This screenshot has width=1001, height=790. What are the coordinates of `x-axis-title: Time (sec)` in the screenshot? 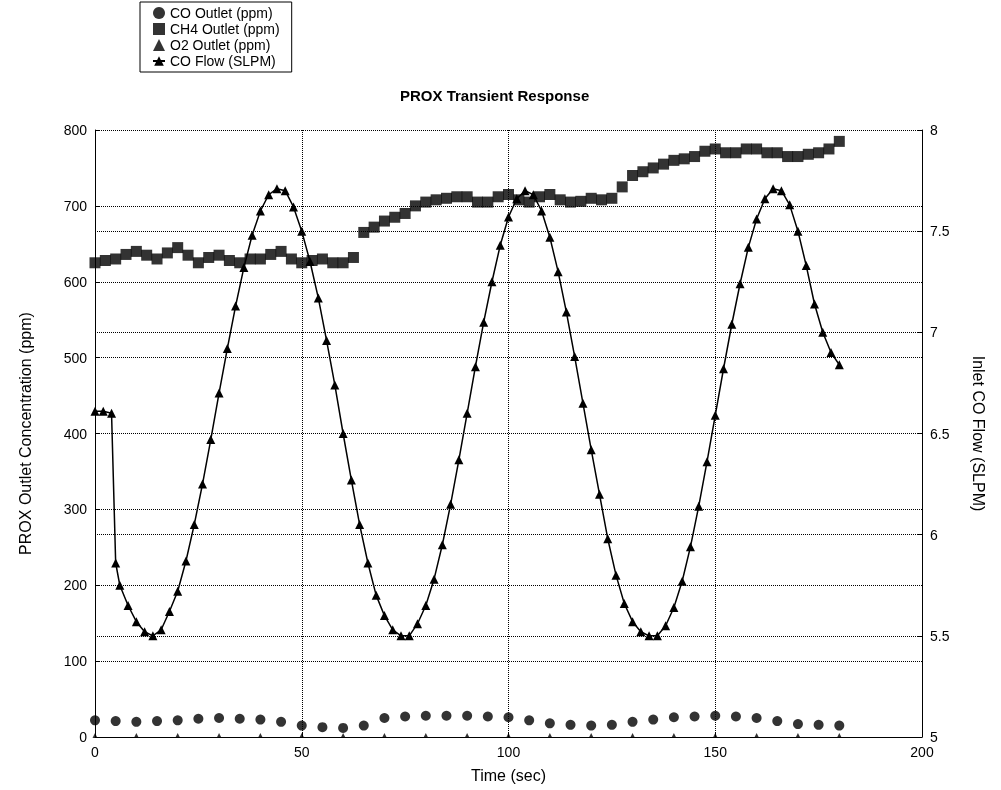 It's located at (508, 775).